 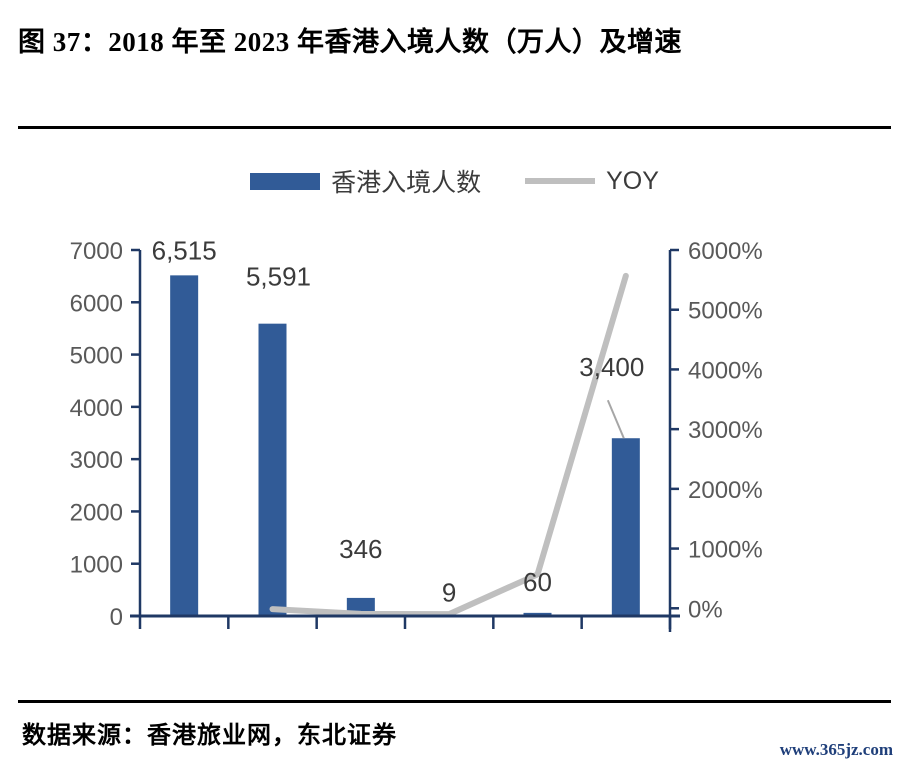 I want to click on chart-legend: 香港入境人数 YOY, so click(x=454, y=181).